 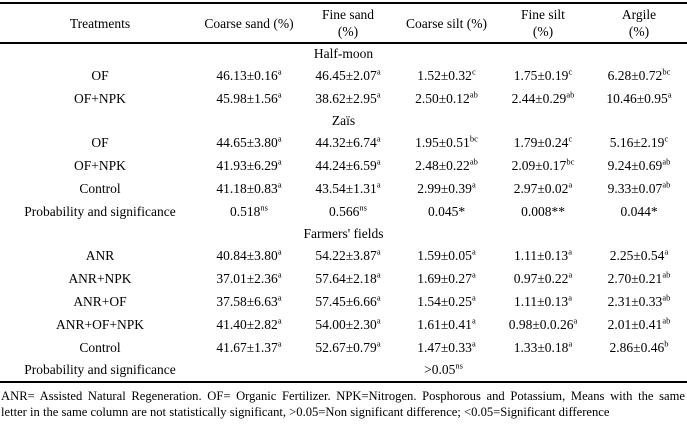 What do you see at coordinates (446, 278) in the screenshot?
I see `value-cell: 1.69±0.27a` at bounding box center [446, 278].